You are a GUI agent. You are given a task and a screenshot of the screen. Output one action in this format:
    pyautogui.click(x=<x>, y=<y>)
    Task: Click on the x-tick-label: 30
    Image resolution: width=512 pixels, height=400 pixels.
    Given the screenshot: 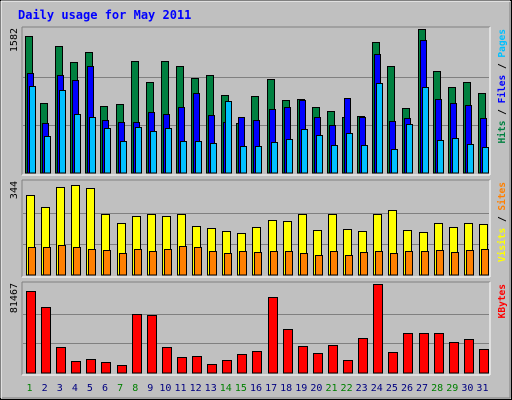 What is the action you would take?
    pyautogui.click(x=467, y=388)
    